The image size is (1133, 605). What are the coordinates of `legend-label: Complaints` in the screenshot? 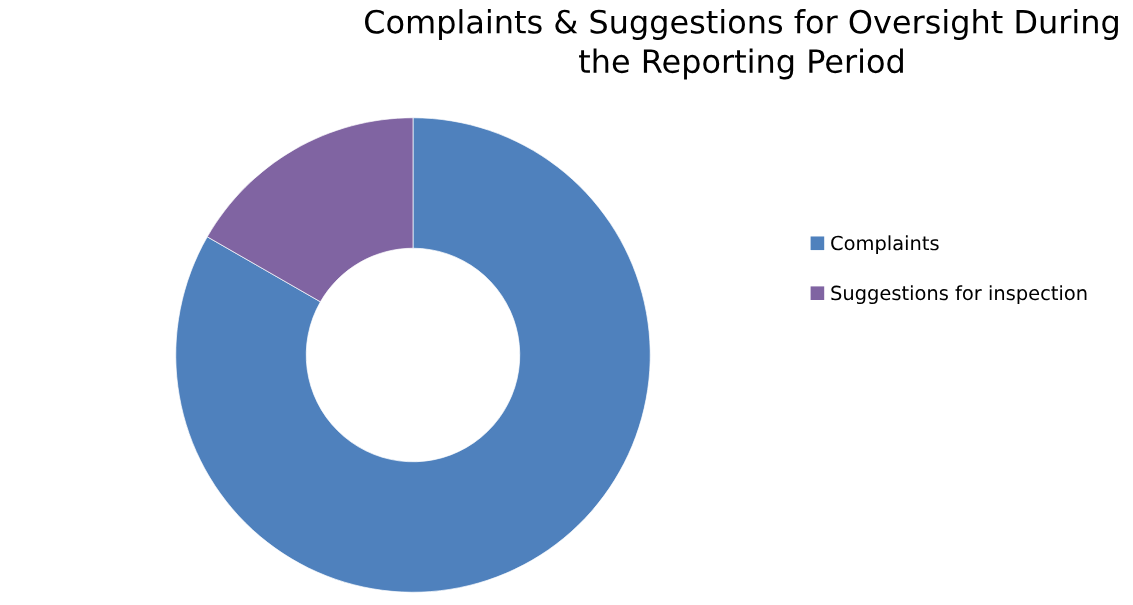 It's located at (885, 245).